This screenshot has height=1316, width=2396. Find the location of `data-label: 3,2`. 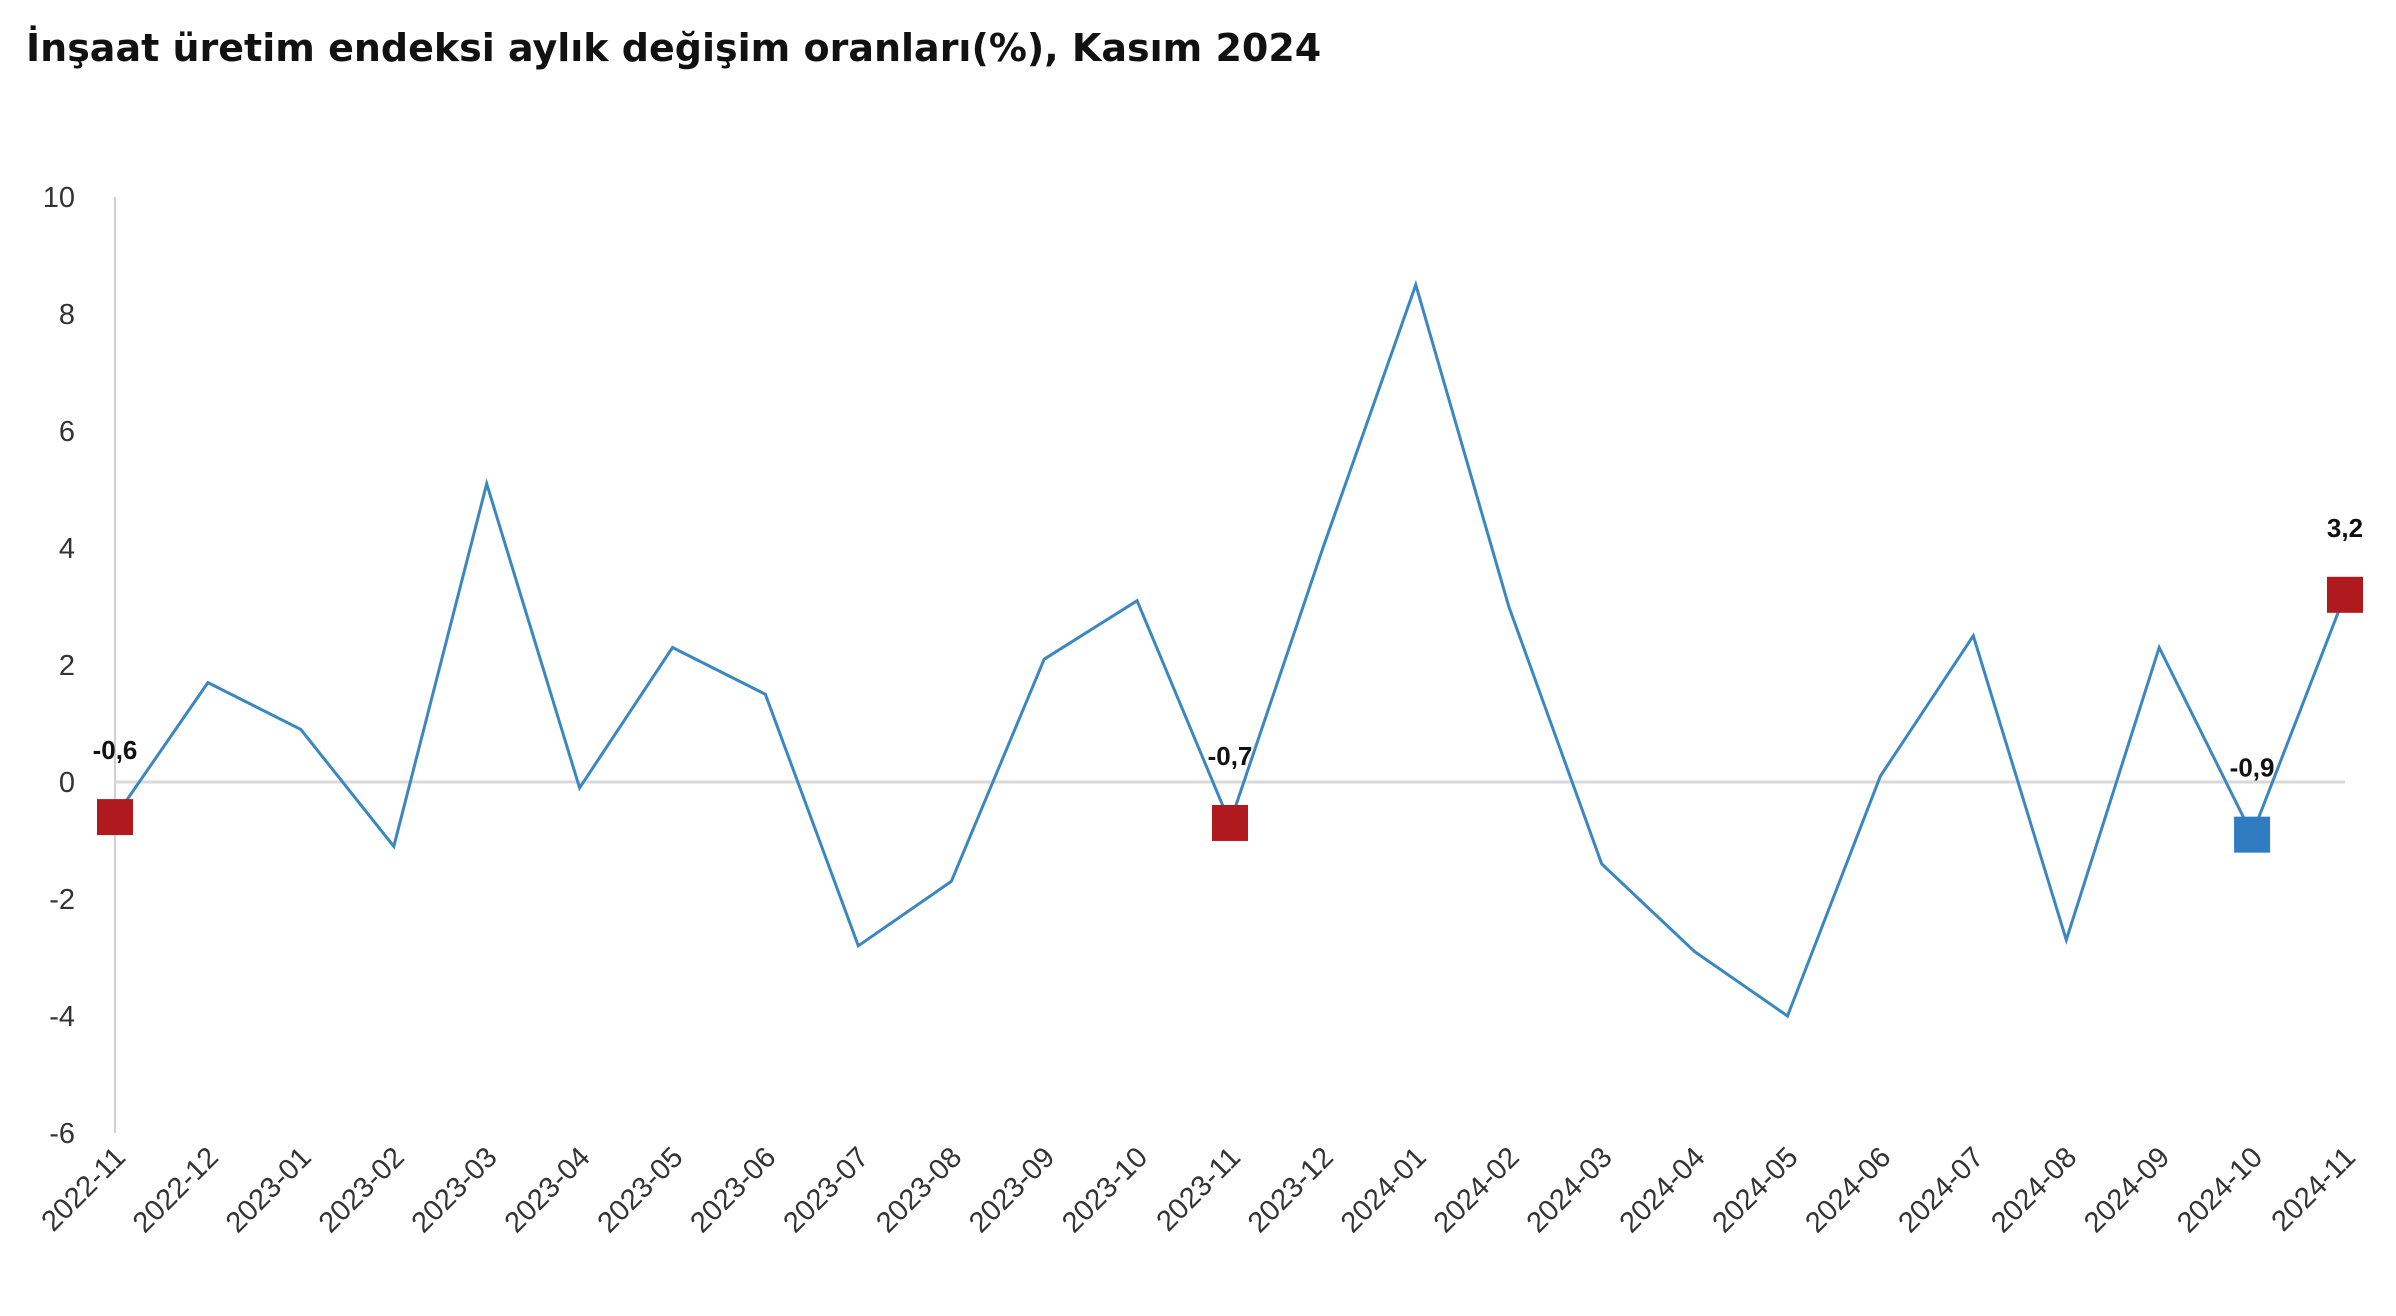

data-label: 3,2 is located at coordinates (2345, 528).